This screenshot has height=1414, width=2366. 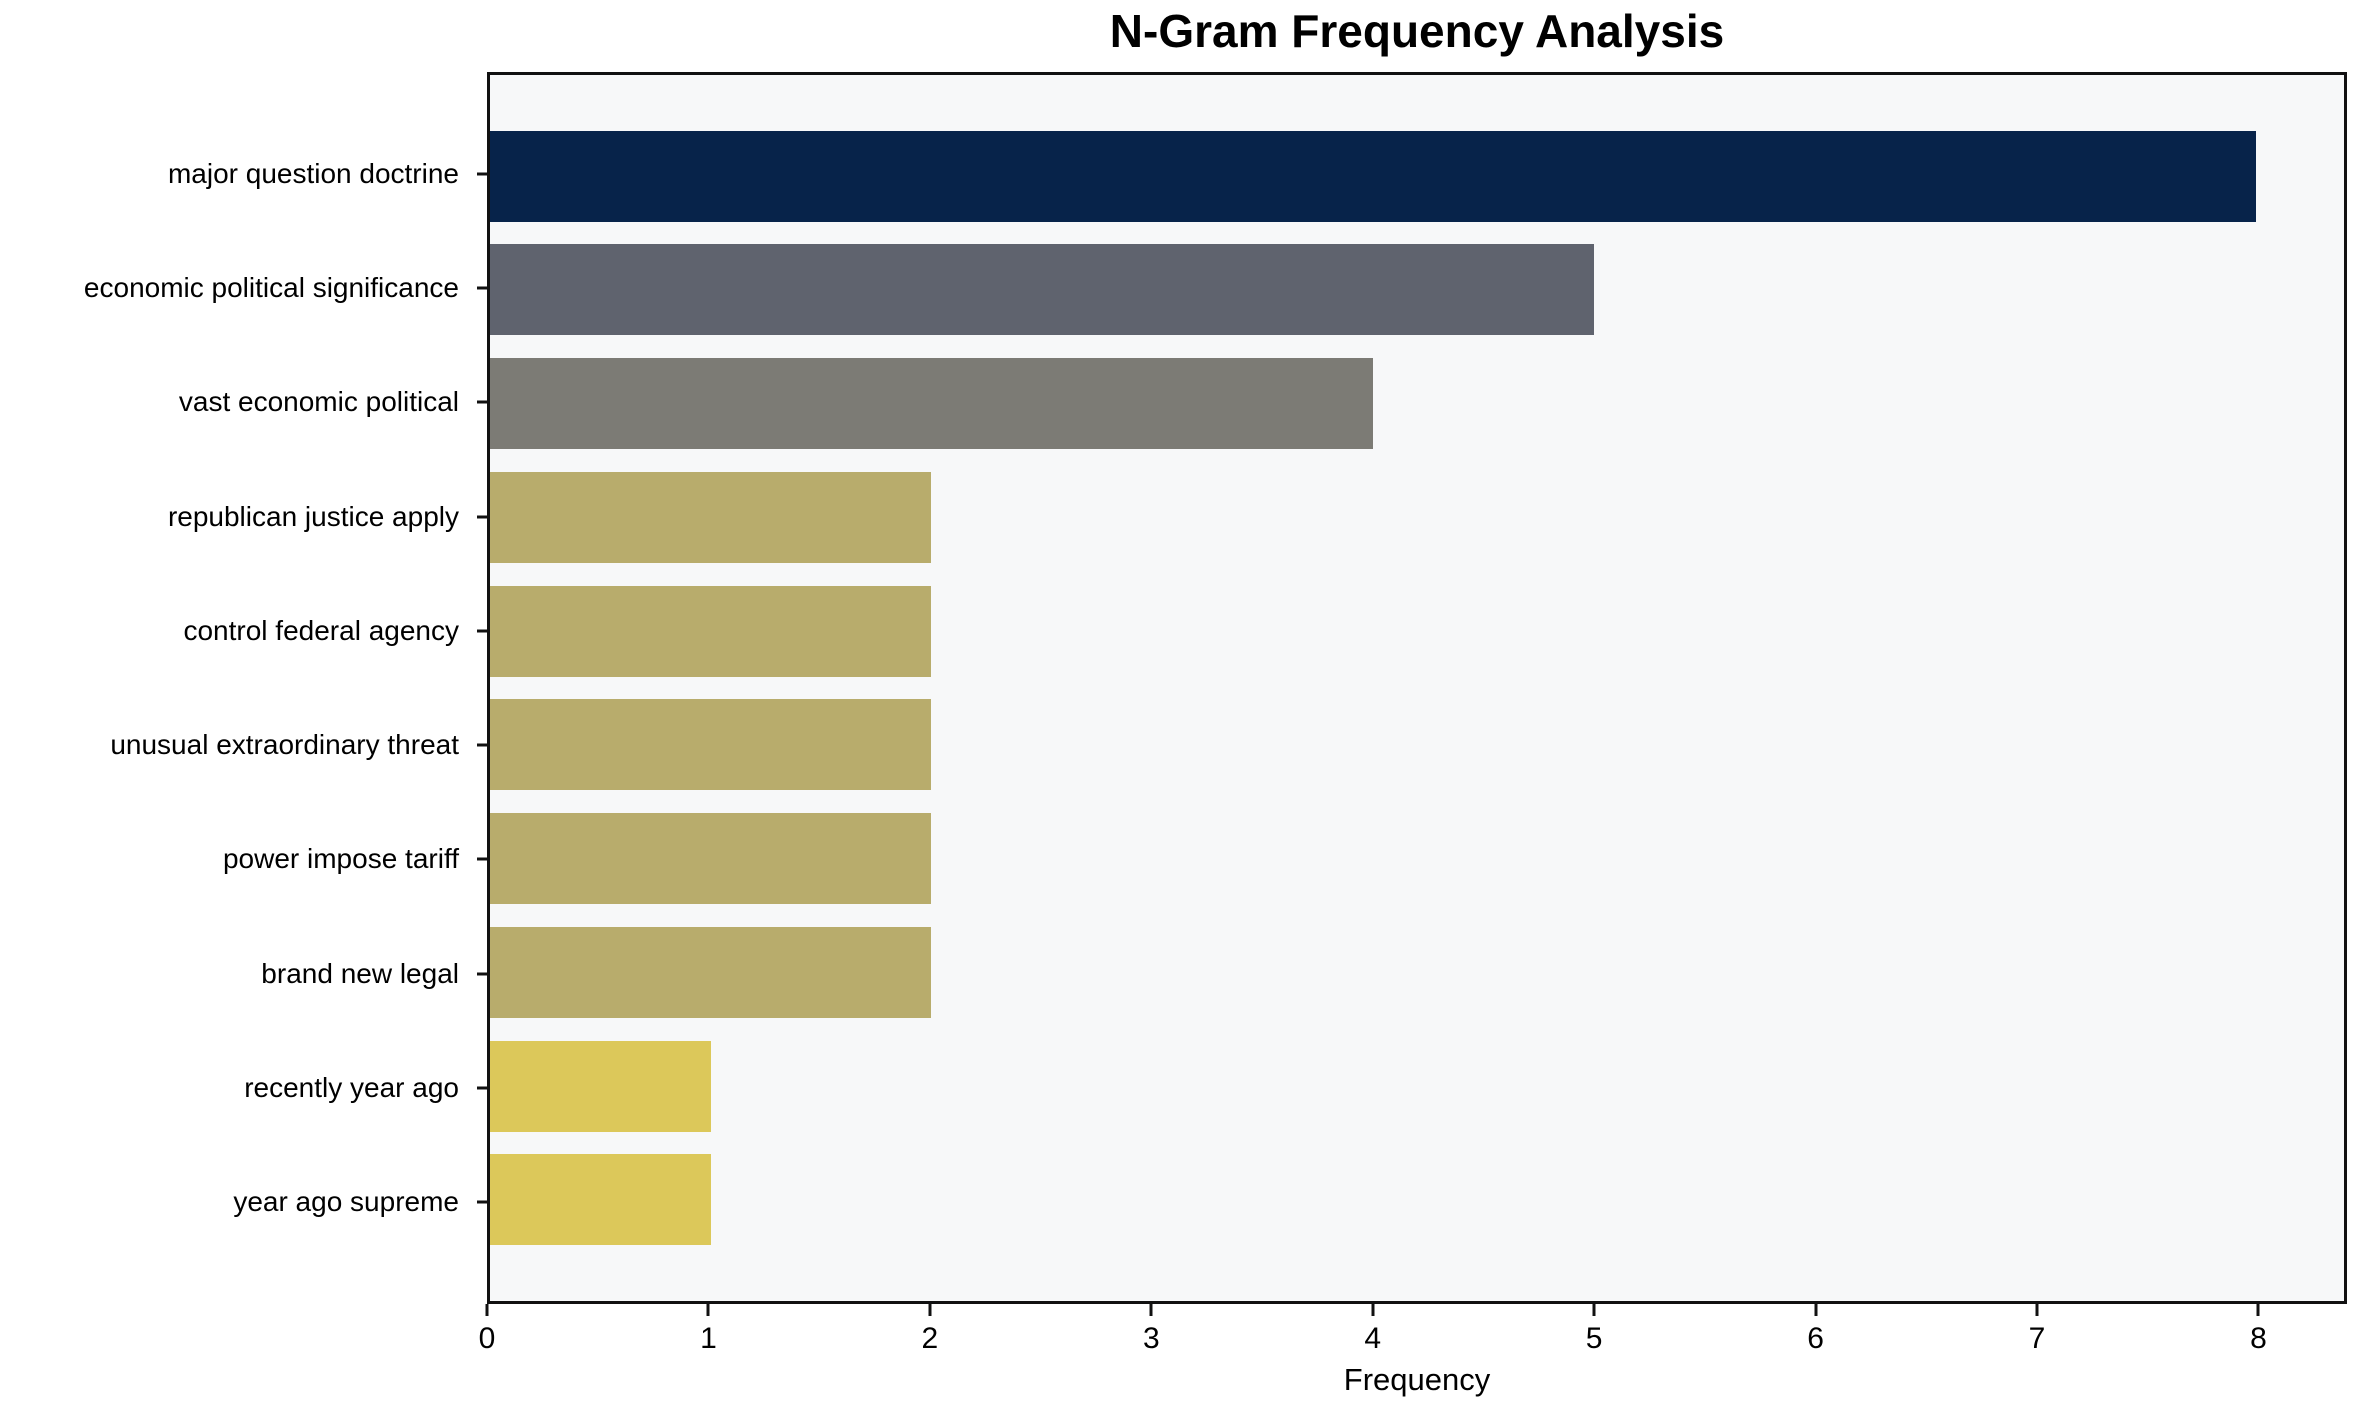 What do you see at coordinates (711, 517) in the screenshot?
I see `bar-republican-justice-apply` at bounding box center [711, 517].